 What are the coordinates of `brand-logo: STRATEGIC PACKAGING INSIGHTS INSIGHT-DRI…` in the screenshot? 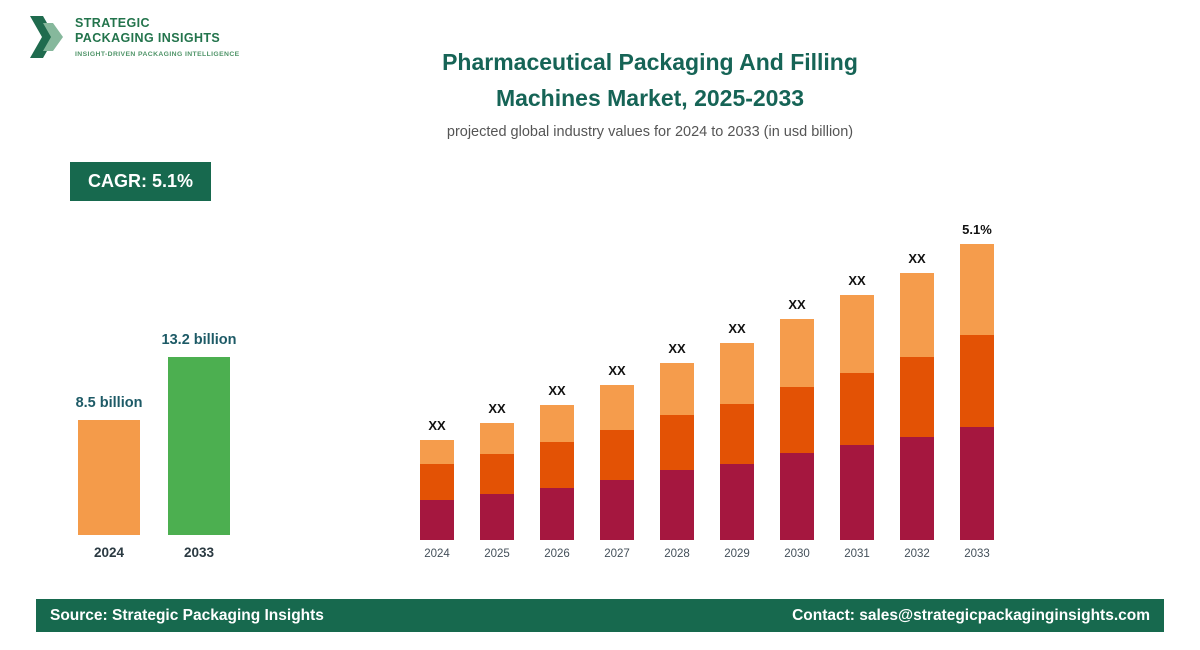 It's located at (134, 37).